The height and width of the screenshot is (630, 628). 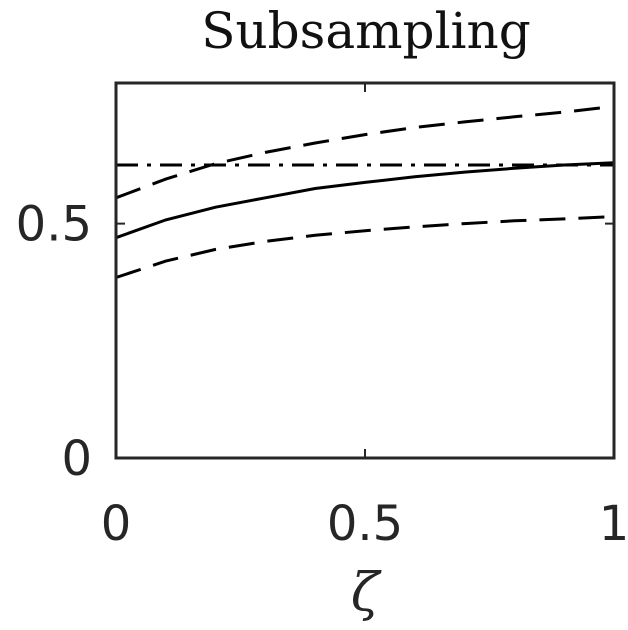 I want to click on series-line-2-dashed, so click(x=365, y=152).